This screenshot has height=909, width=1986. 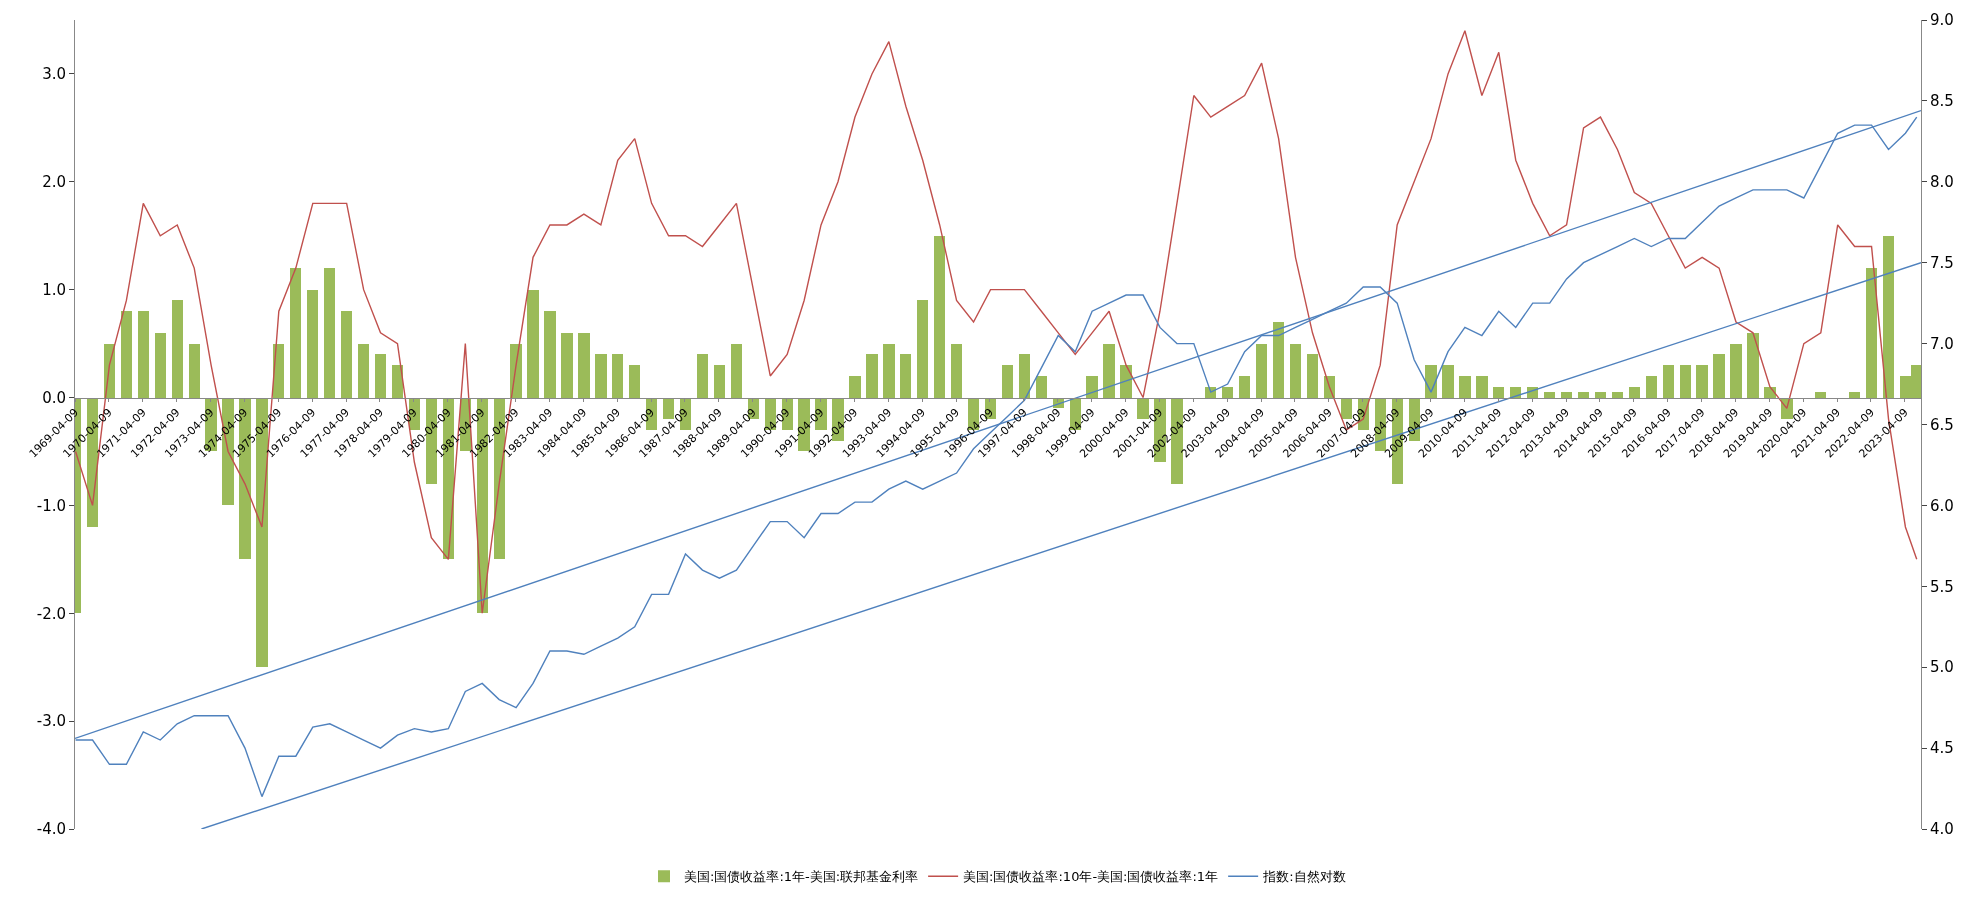 I want to click on y-tick-label: -2.0, so click(x=51, y=613).